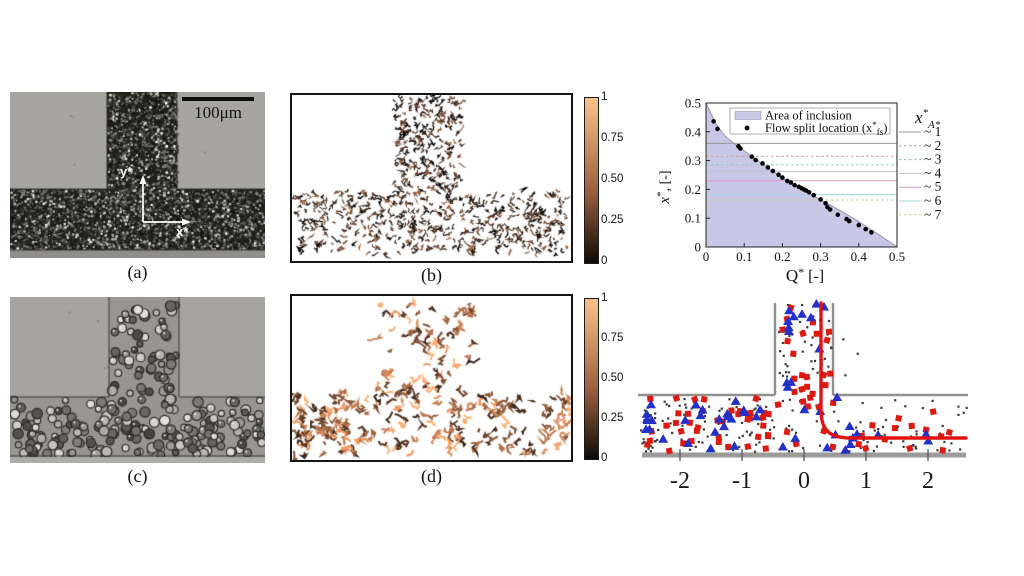 This screenshot has height=576, width=1024. Describe the element at coordinates (820, 256) in the screenshot. I see `x-tick-label: 0.3` at that location.